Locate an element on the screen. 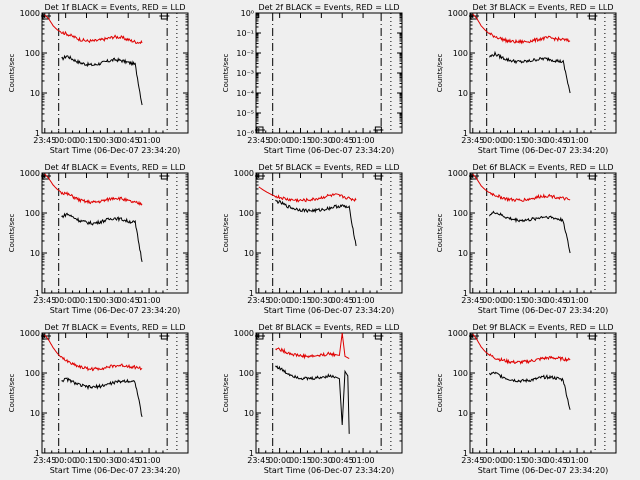 Image resolution: width=640 pixels, height=480 pixels. panel-title: Det 6f BLACK = Events, RED = LLD is located at coordinates (542, 167).